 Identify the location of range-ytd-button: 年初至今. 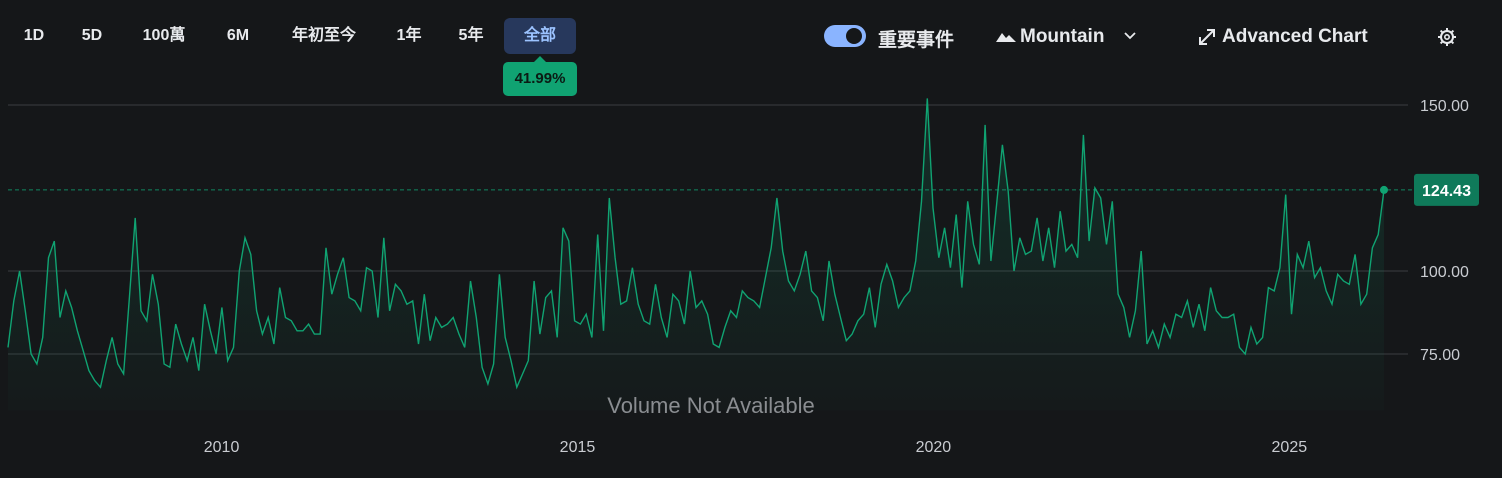
(323, 35).